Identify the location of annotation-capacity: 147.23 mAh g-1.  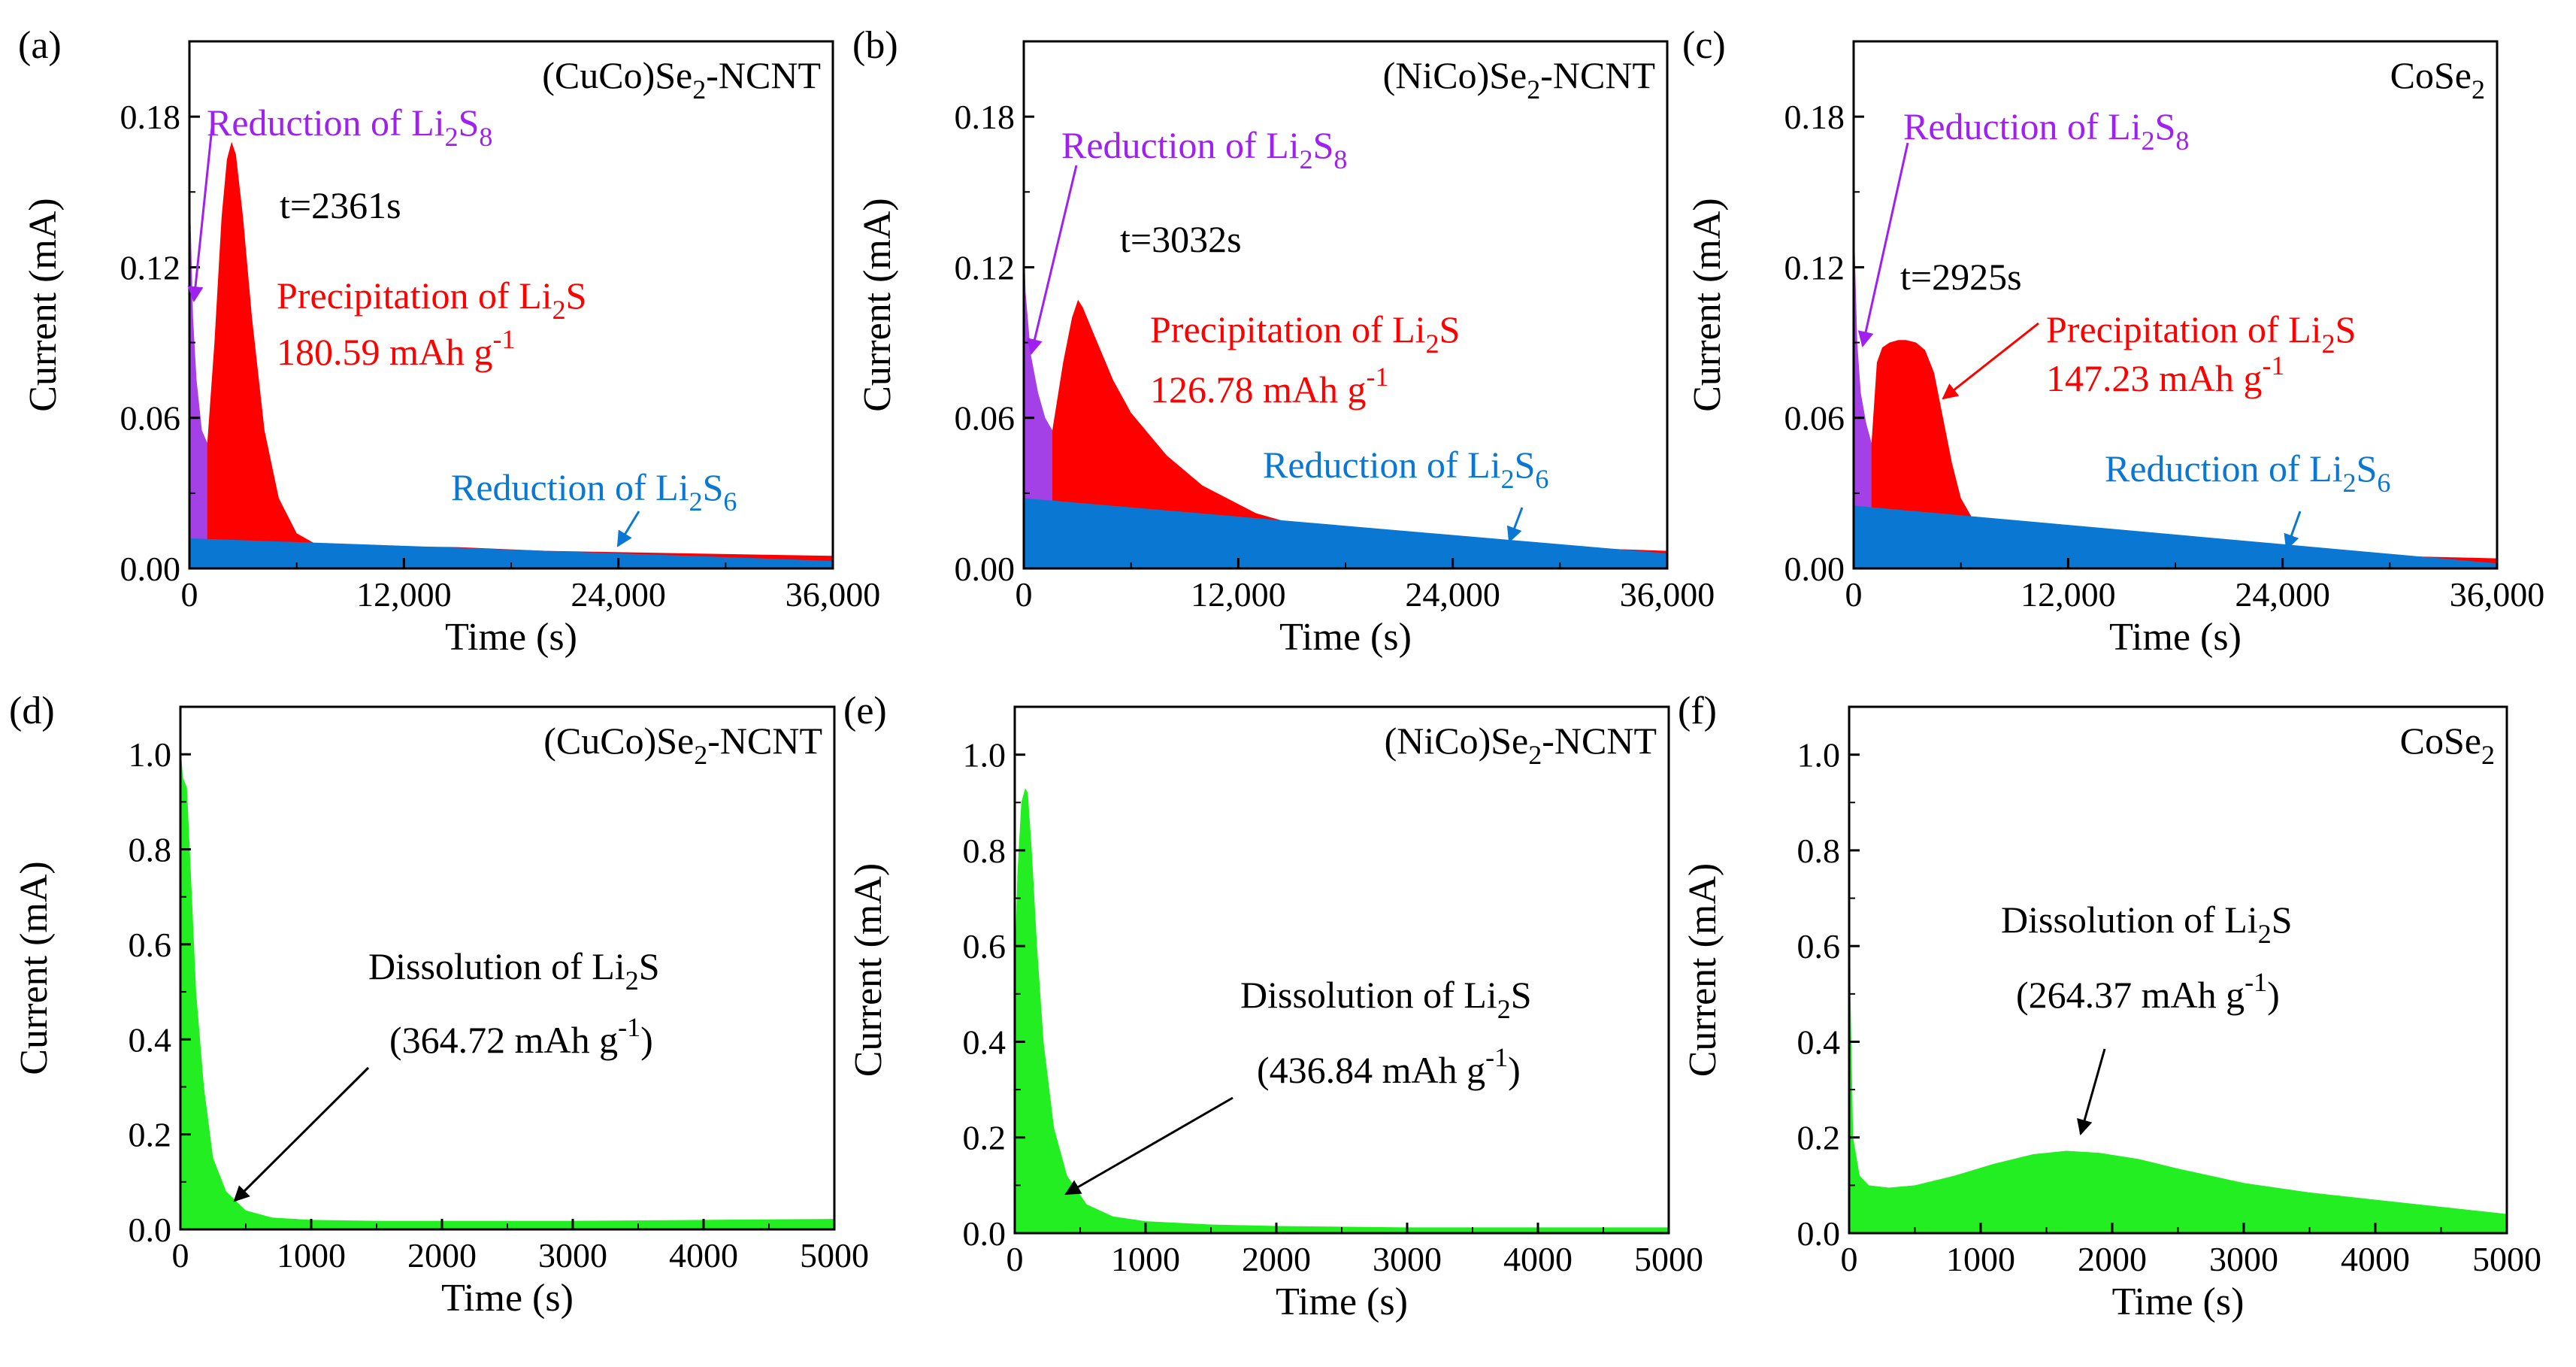
(2165, 374).